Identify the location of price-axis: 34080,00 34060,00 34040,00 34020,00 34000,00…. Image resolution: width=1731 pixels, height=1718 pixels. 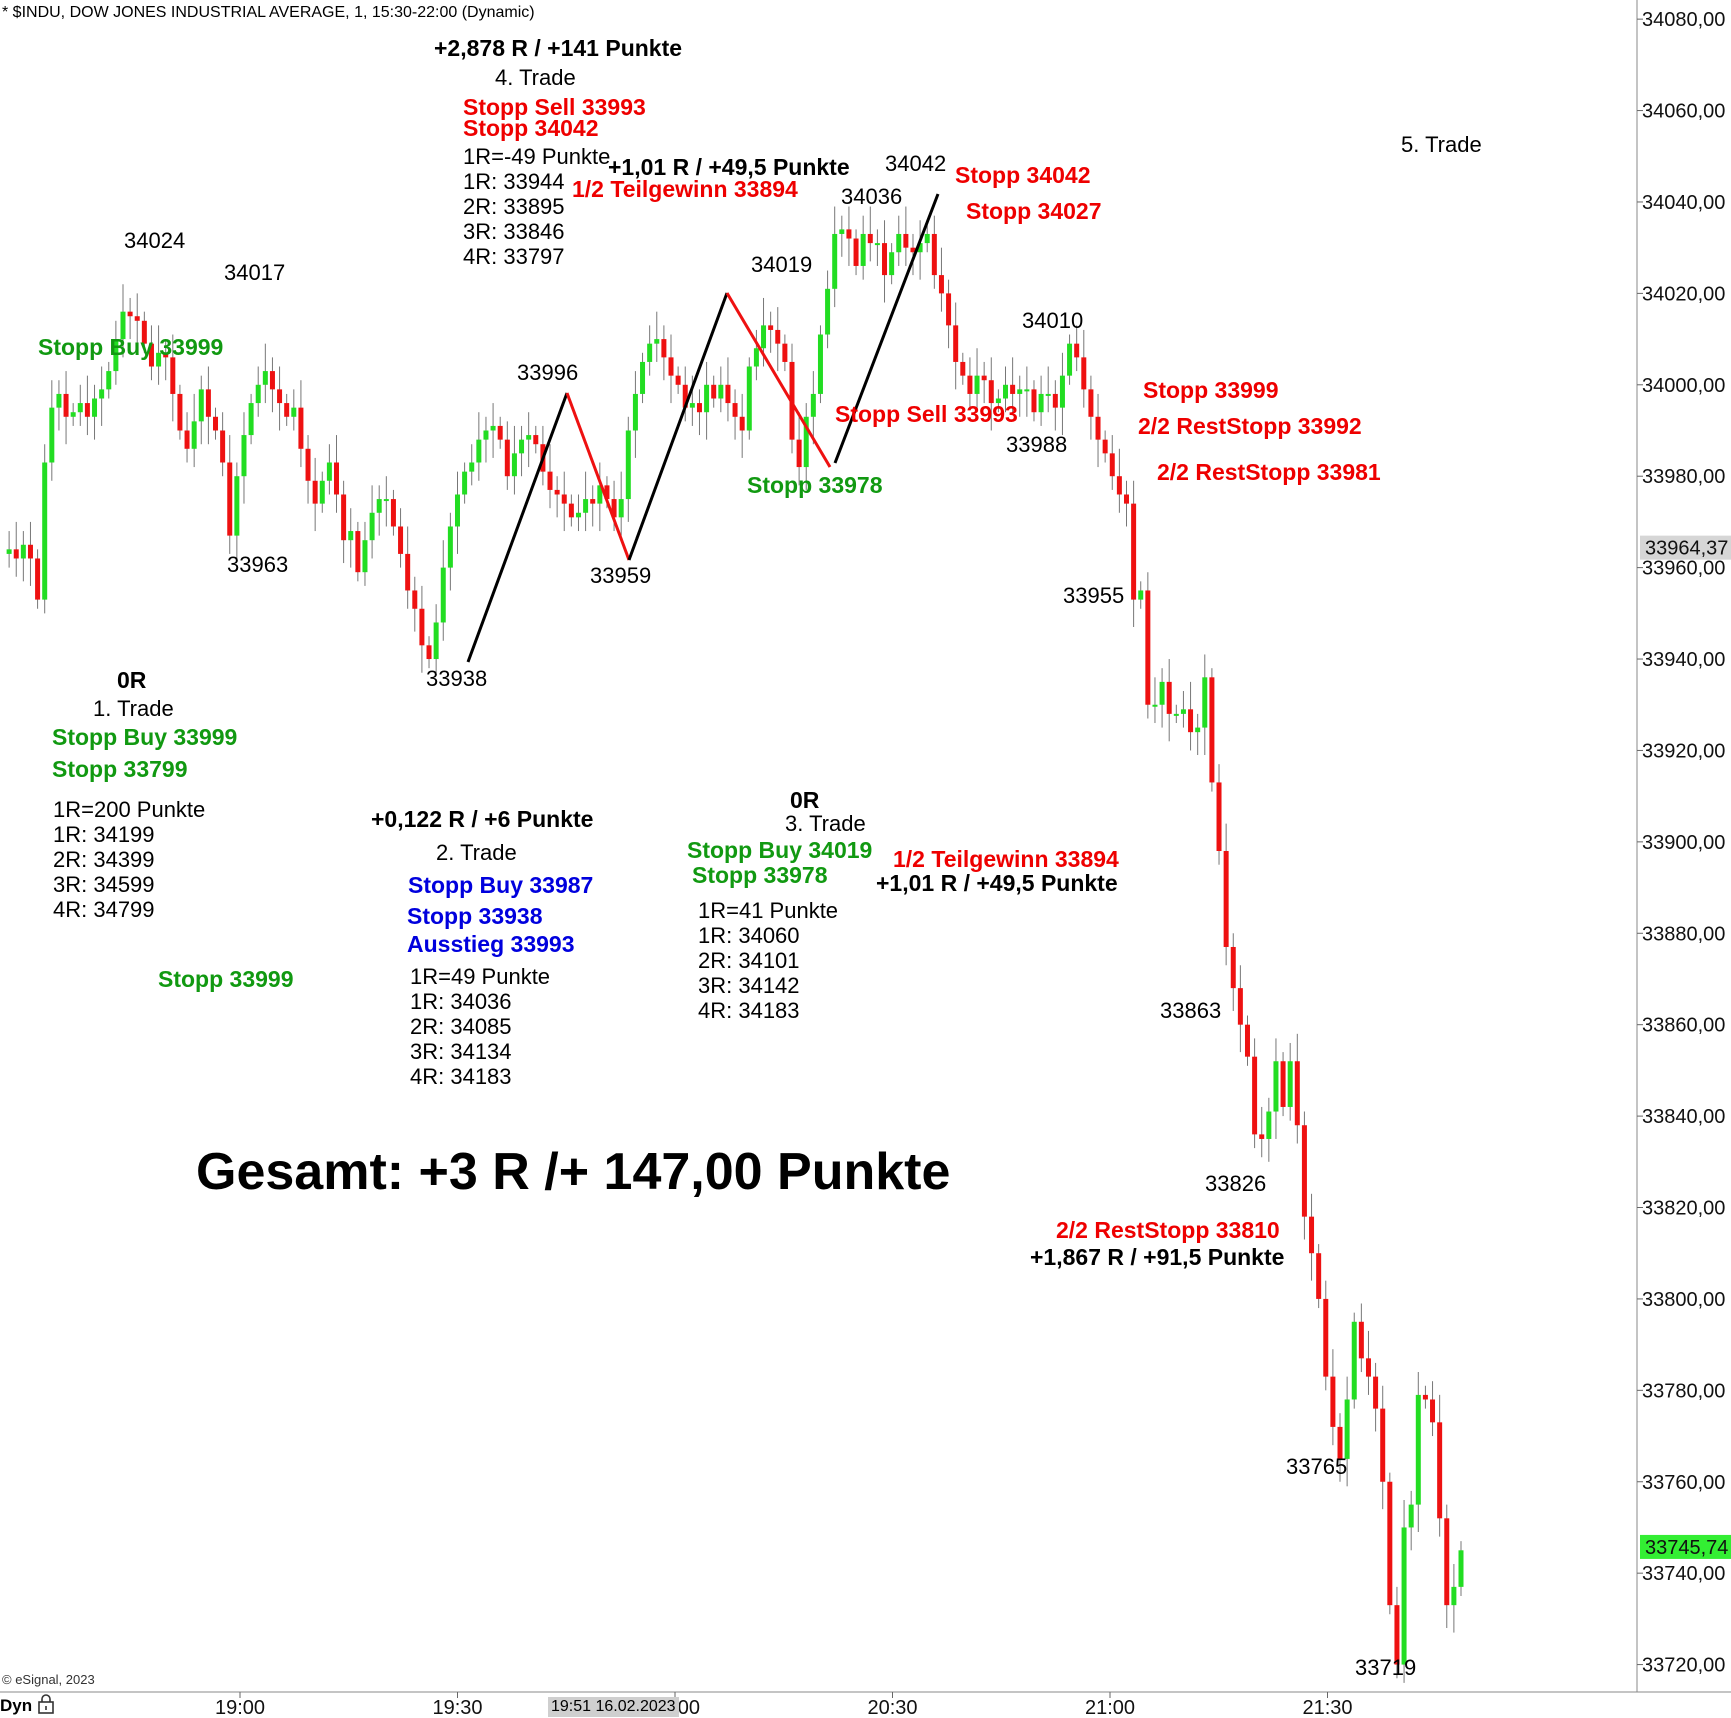
(1681, 843).